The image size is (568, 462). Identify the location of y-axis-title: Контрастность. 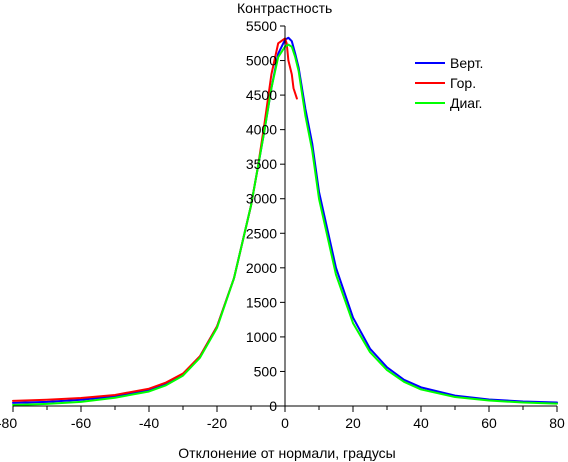
(284, 8).